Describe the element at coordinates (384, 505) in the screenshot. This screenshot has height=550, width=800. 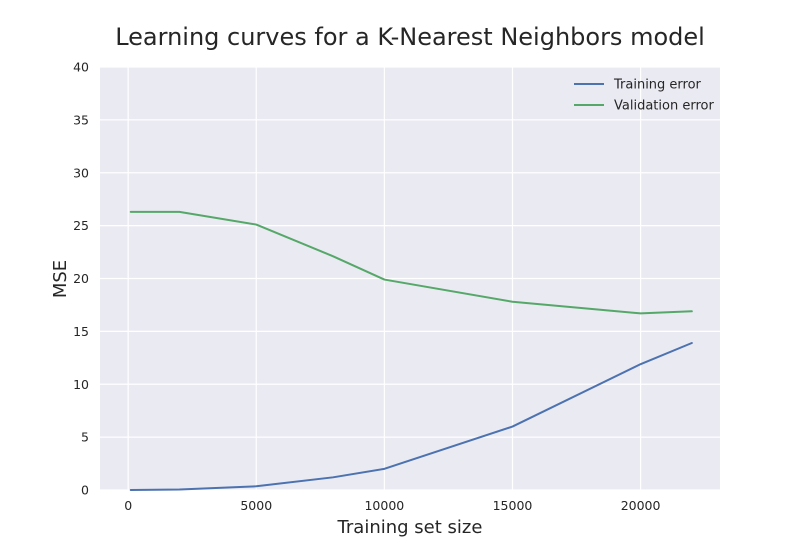
I see `x-tick-label: 10000` at that location.